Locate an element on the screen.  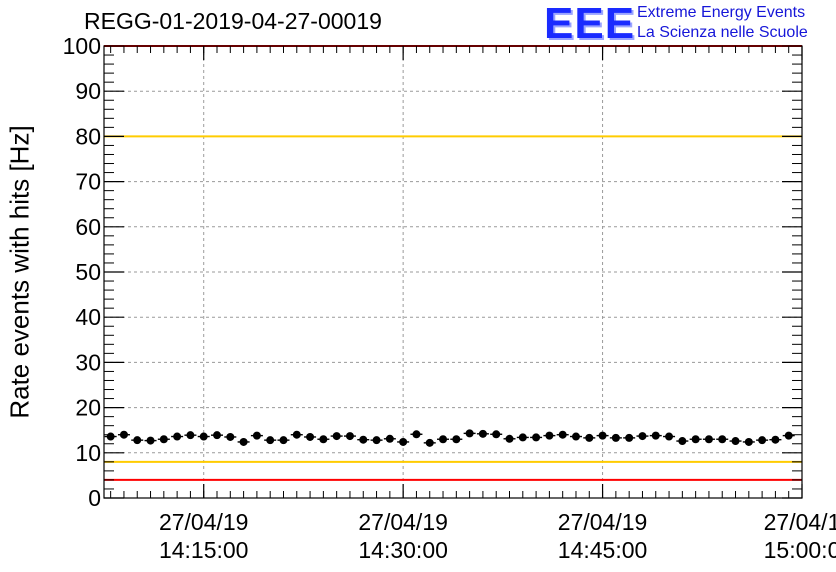
y-tick-label: 60 is located at coordinates (88, 227).